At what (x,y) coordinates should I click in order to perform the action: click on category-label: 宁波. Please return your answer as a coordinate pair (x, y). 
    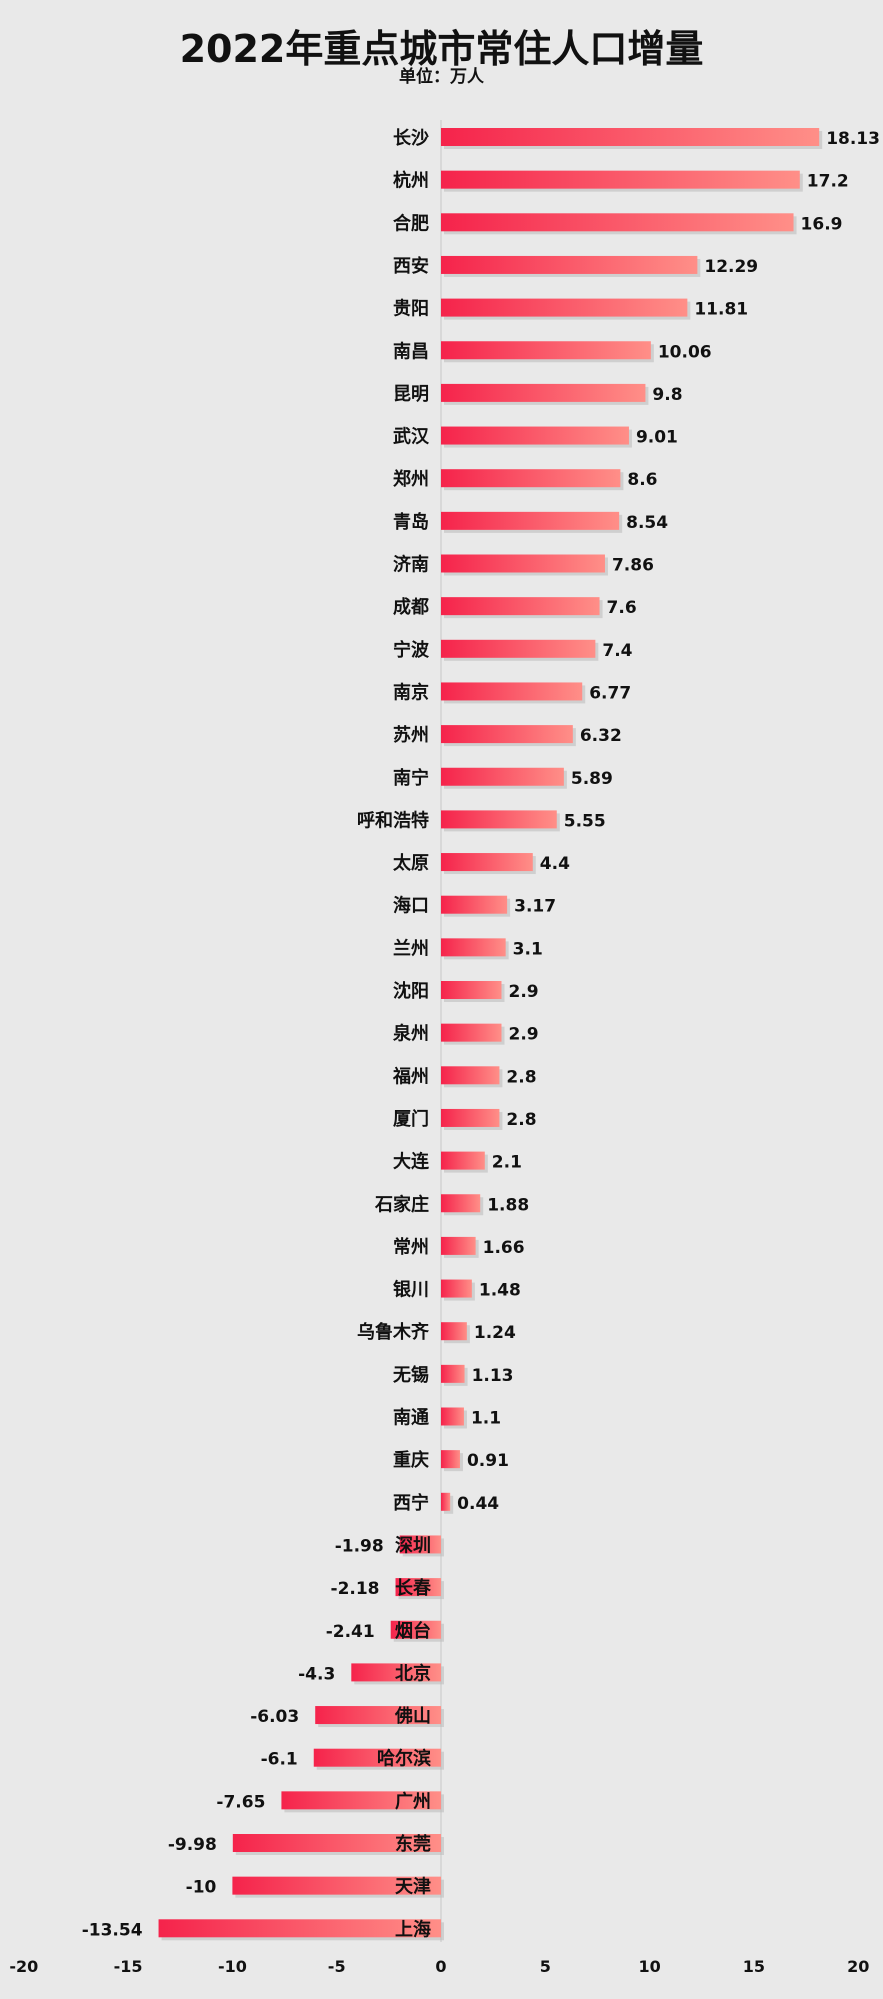
    Looking at the image, I should click on (411, 650).